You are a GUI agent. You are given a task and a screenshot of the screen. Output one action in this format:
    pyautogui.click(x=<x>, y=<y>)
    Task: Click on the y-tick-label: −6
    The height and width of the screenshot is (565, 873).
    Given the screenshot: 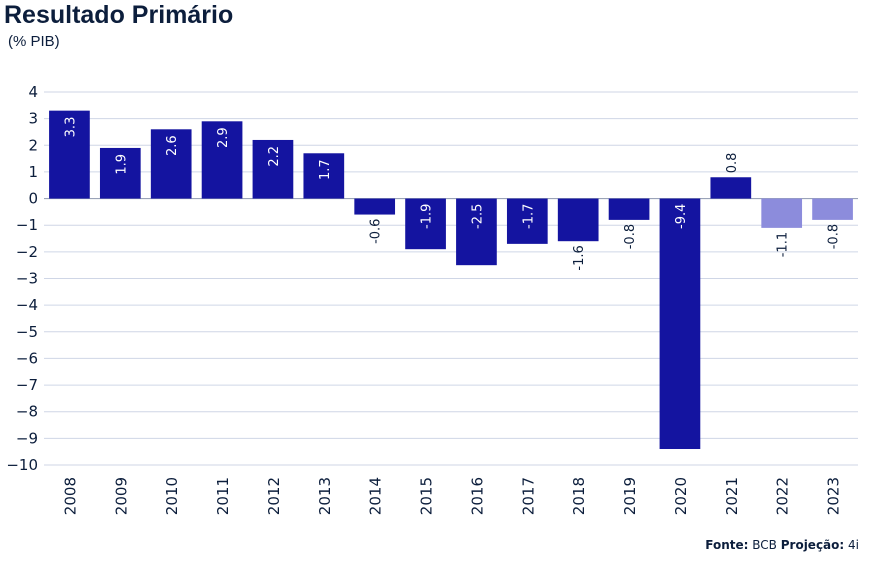 What is the action you would take?
    pyautogui.click(x=27, y=358)
    